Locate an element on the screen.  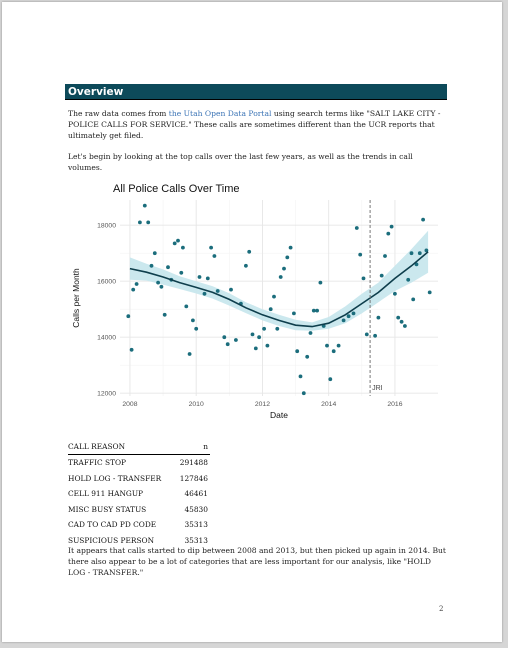
header-n: n is located at coordinates (186, 447).